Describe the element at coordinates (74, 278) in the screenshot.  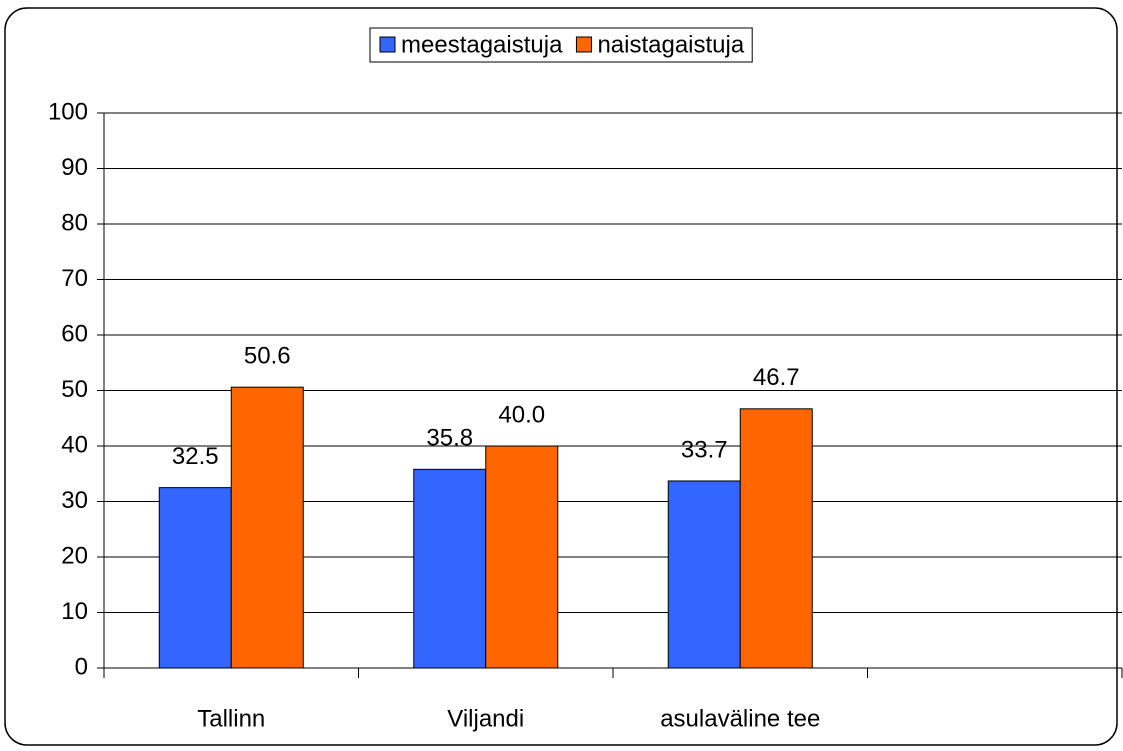
I see `y-tick-label: 70` at that location.